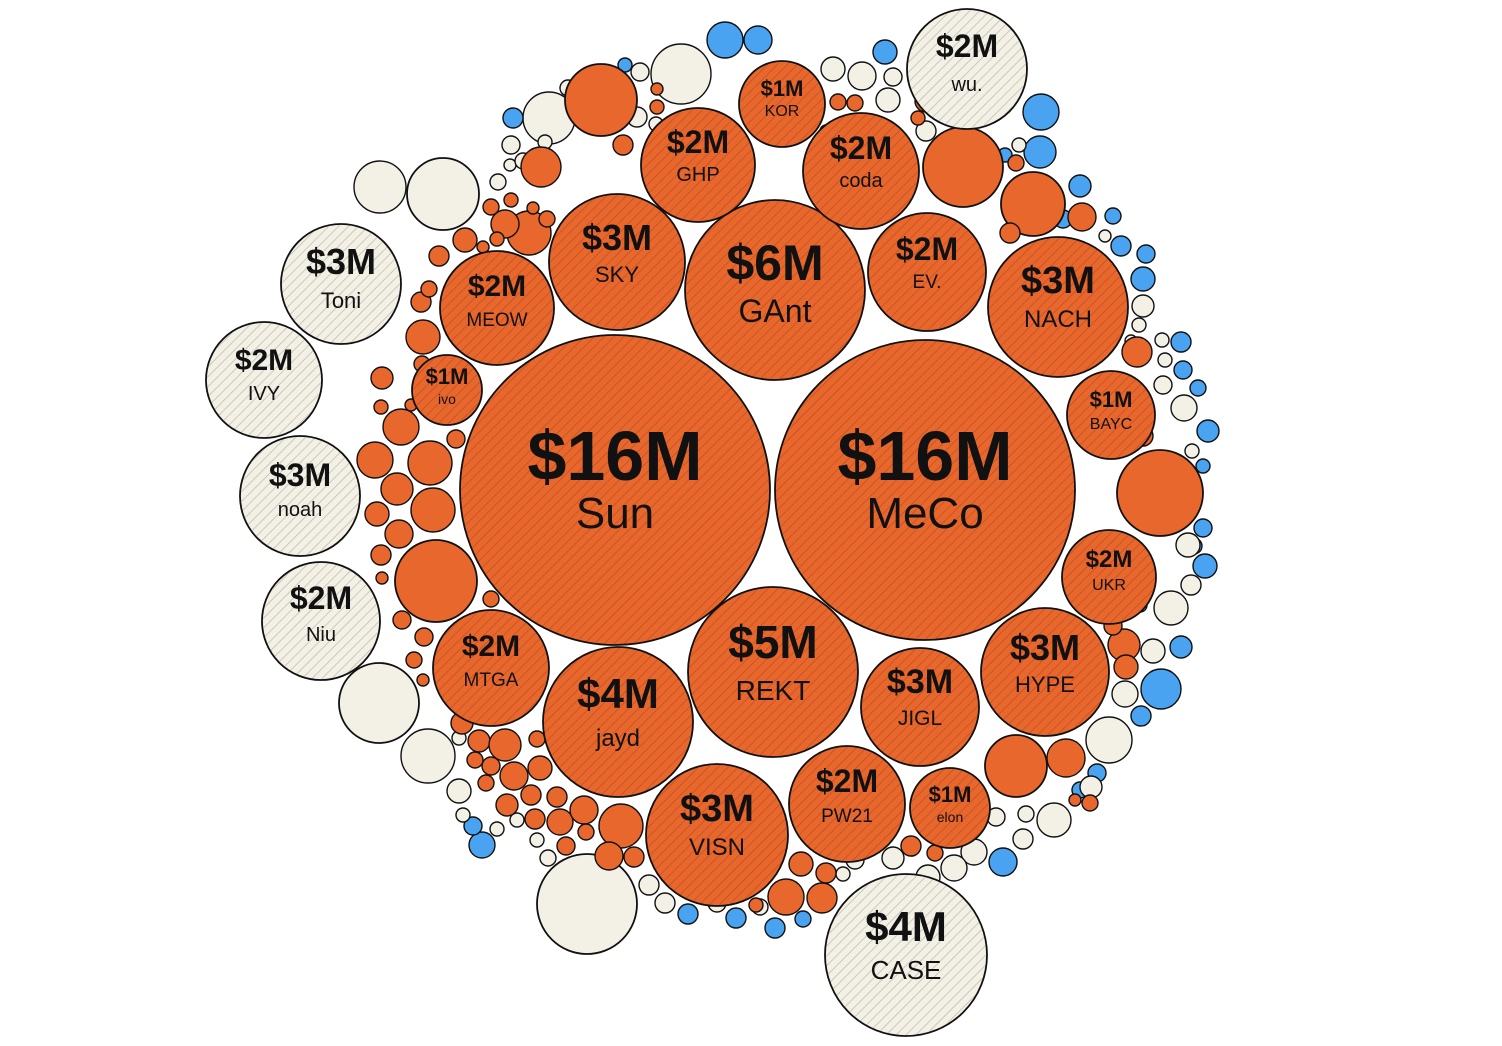  Describe the element at coordinates (618, 722) in the screenshot. I see `bubble-jayd: $4M jayd` at that location.